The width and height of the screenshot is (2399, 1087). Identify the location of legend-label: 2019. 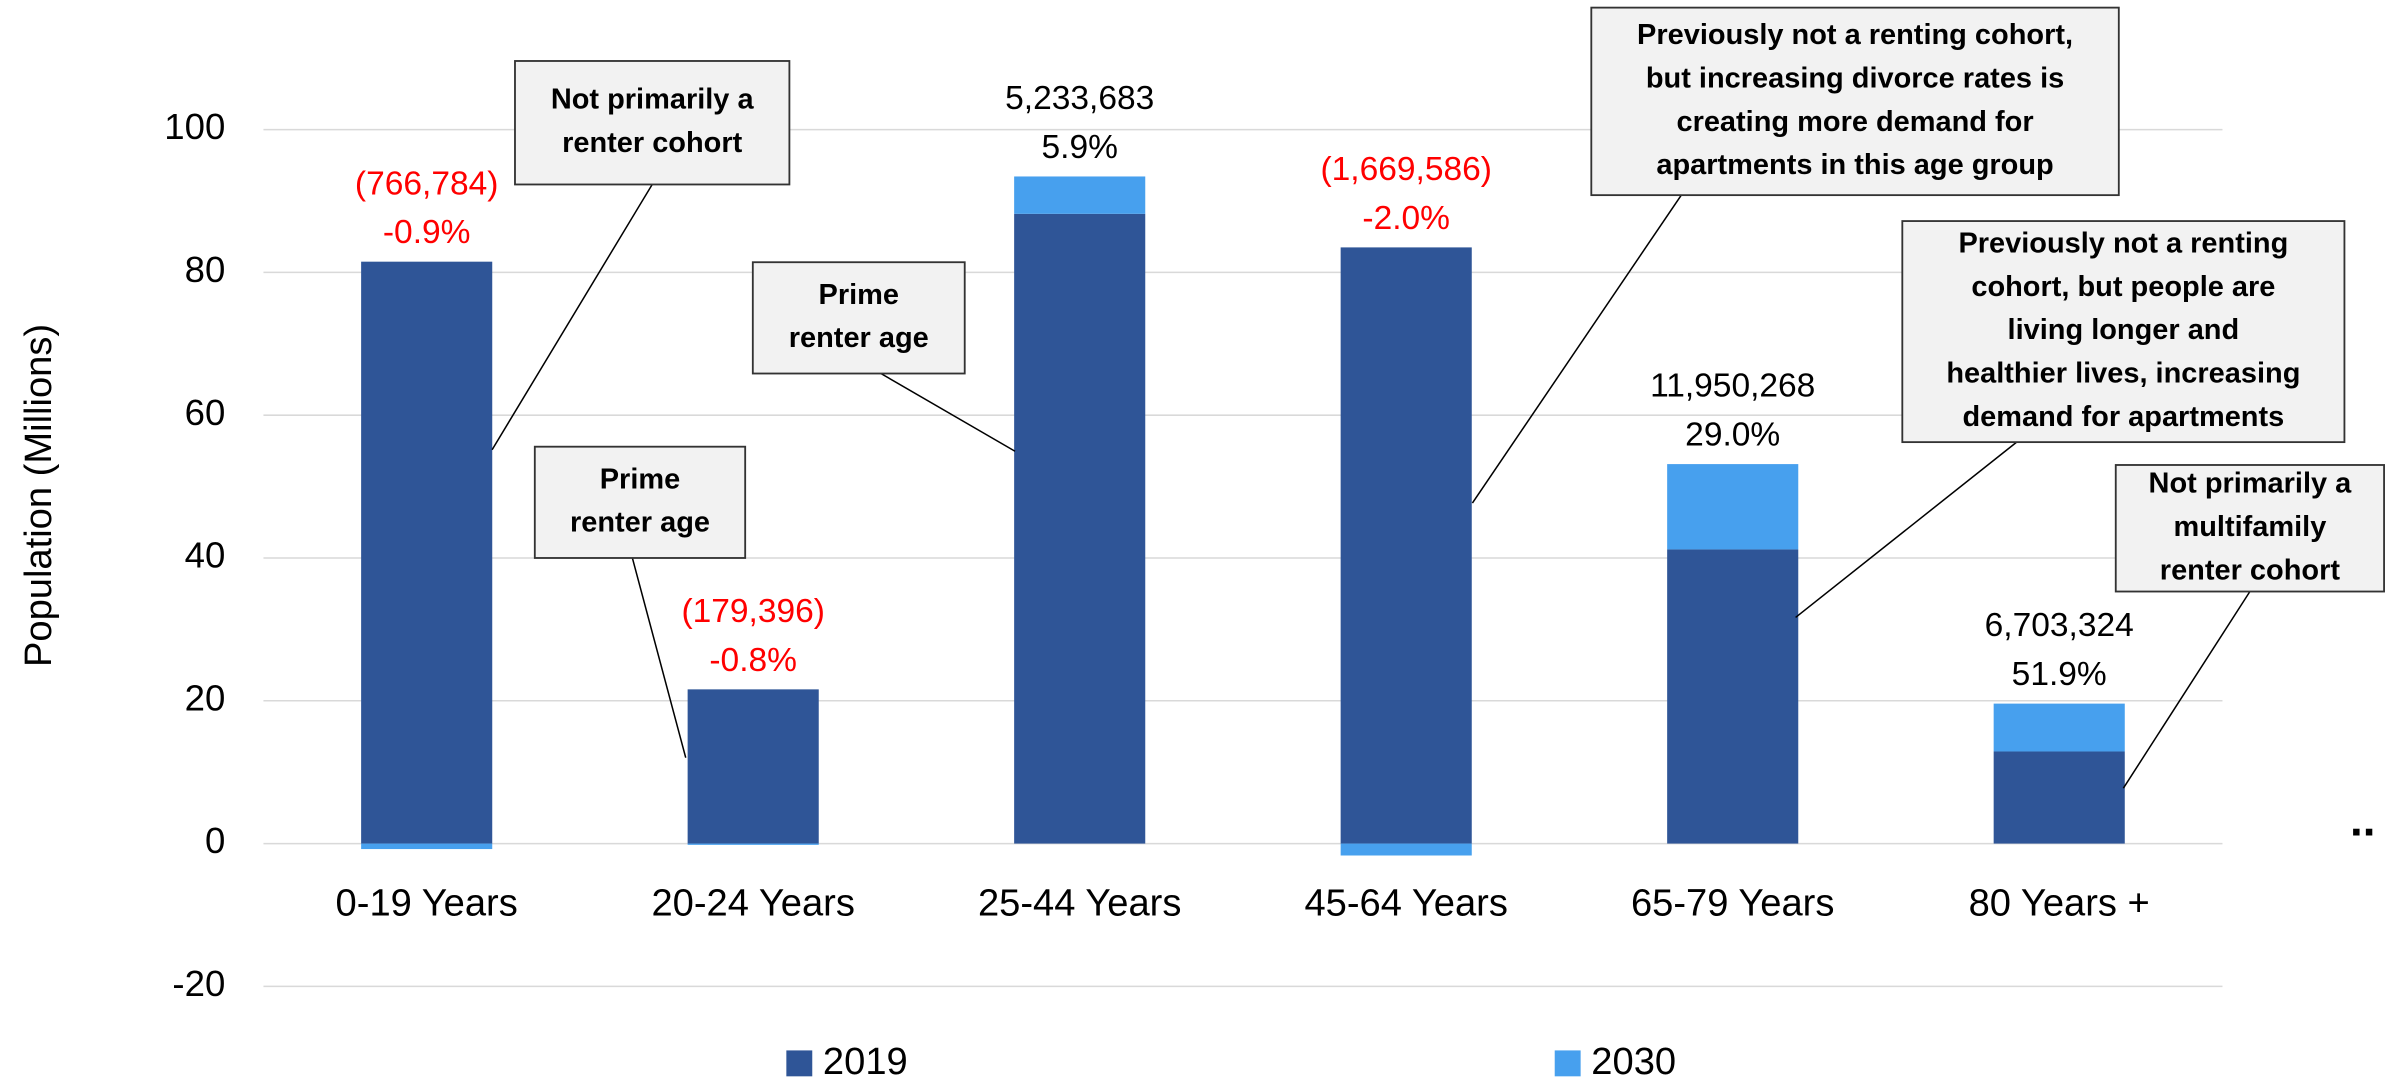
(865, 1062).